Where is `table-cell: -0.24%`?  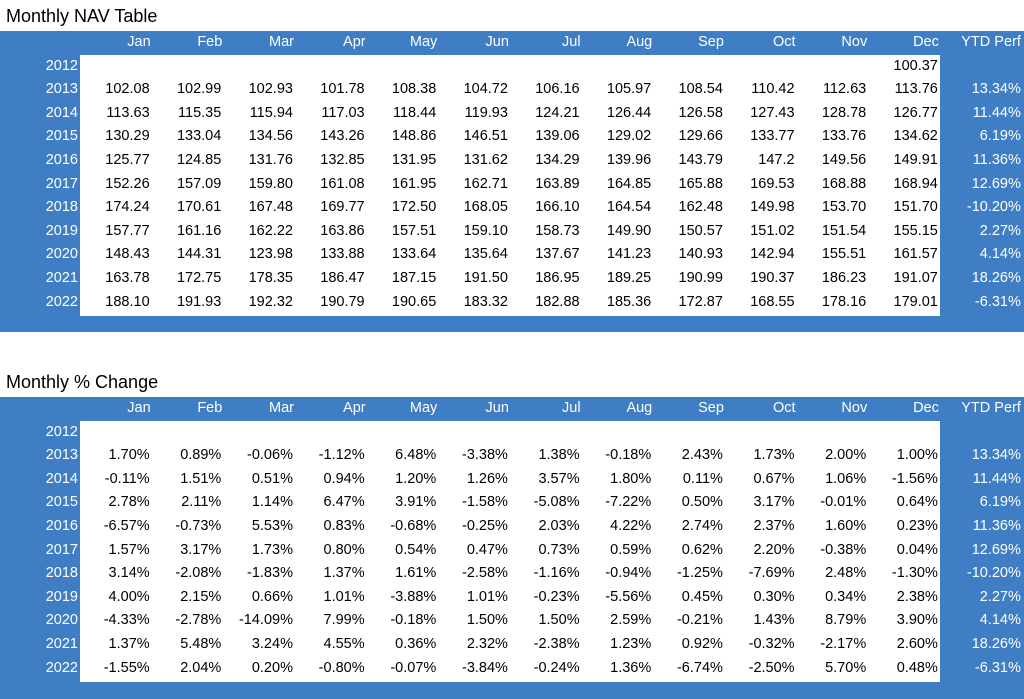 table-cell: -0.24% is located at coordinates (556, 667).